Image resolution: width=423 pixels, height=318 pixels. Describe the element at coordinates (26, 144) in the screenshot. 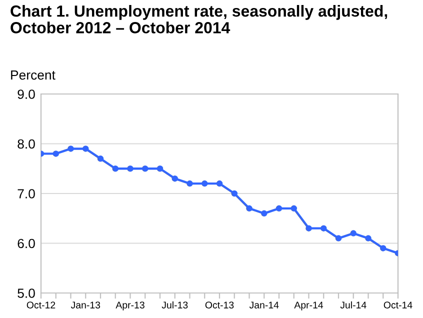

I see `y-tick-label: 8.0` at that location.